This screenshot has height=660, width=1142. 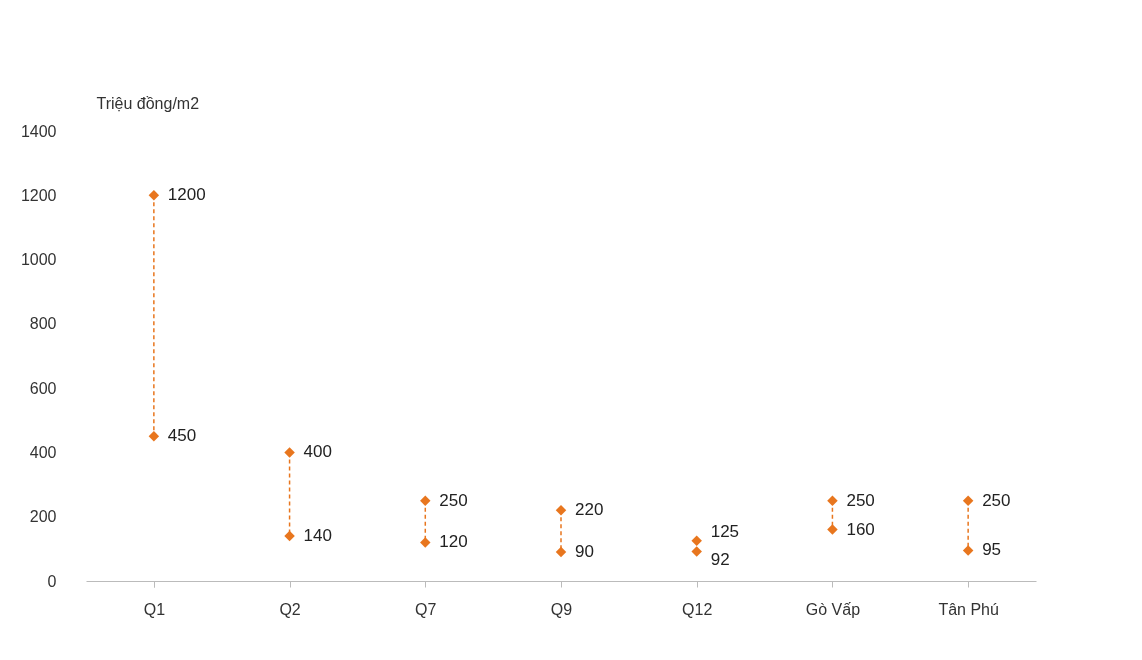 What do you see at coordinates (968, 609) in the screenshot?
I see `x-tick-label: Tân Phú` at bounding box center [968, 609].